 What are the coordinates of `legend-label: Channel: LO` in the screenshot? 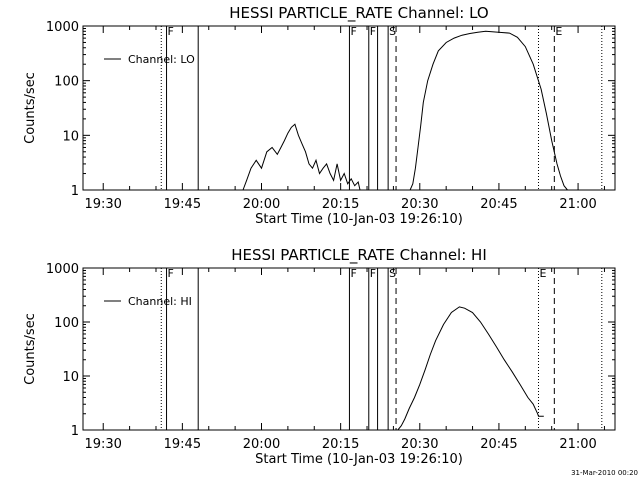 It's located at (161, 59).